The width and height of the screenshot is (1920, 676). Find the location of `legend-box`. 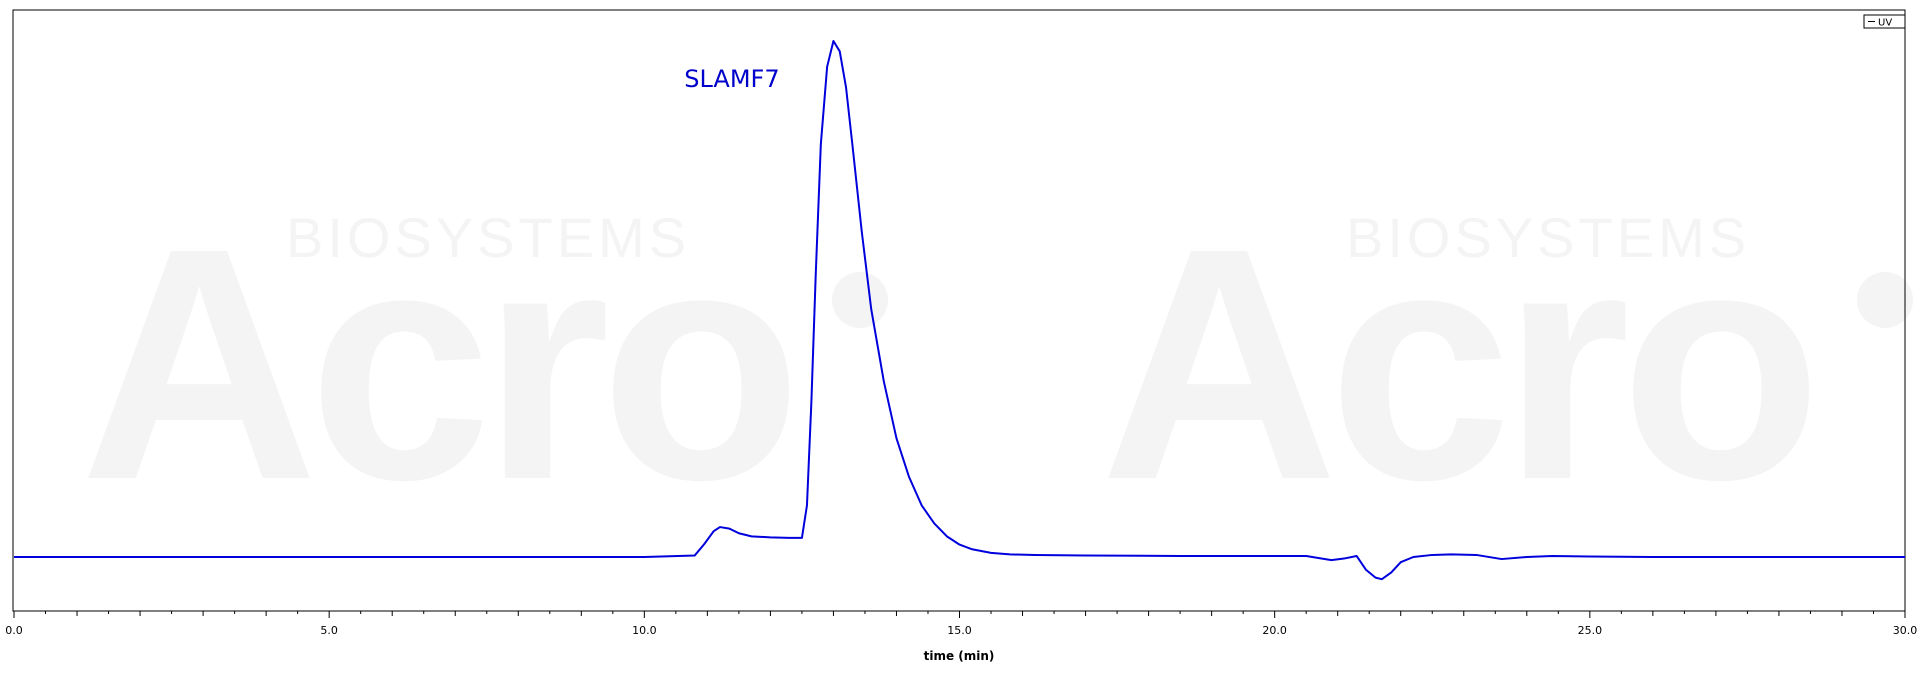

legend-box is located at coordinates (1884, 21).